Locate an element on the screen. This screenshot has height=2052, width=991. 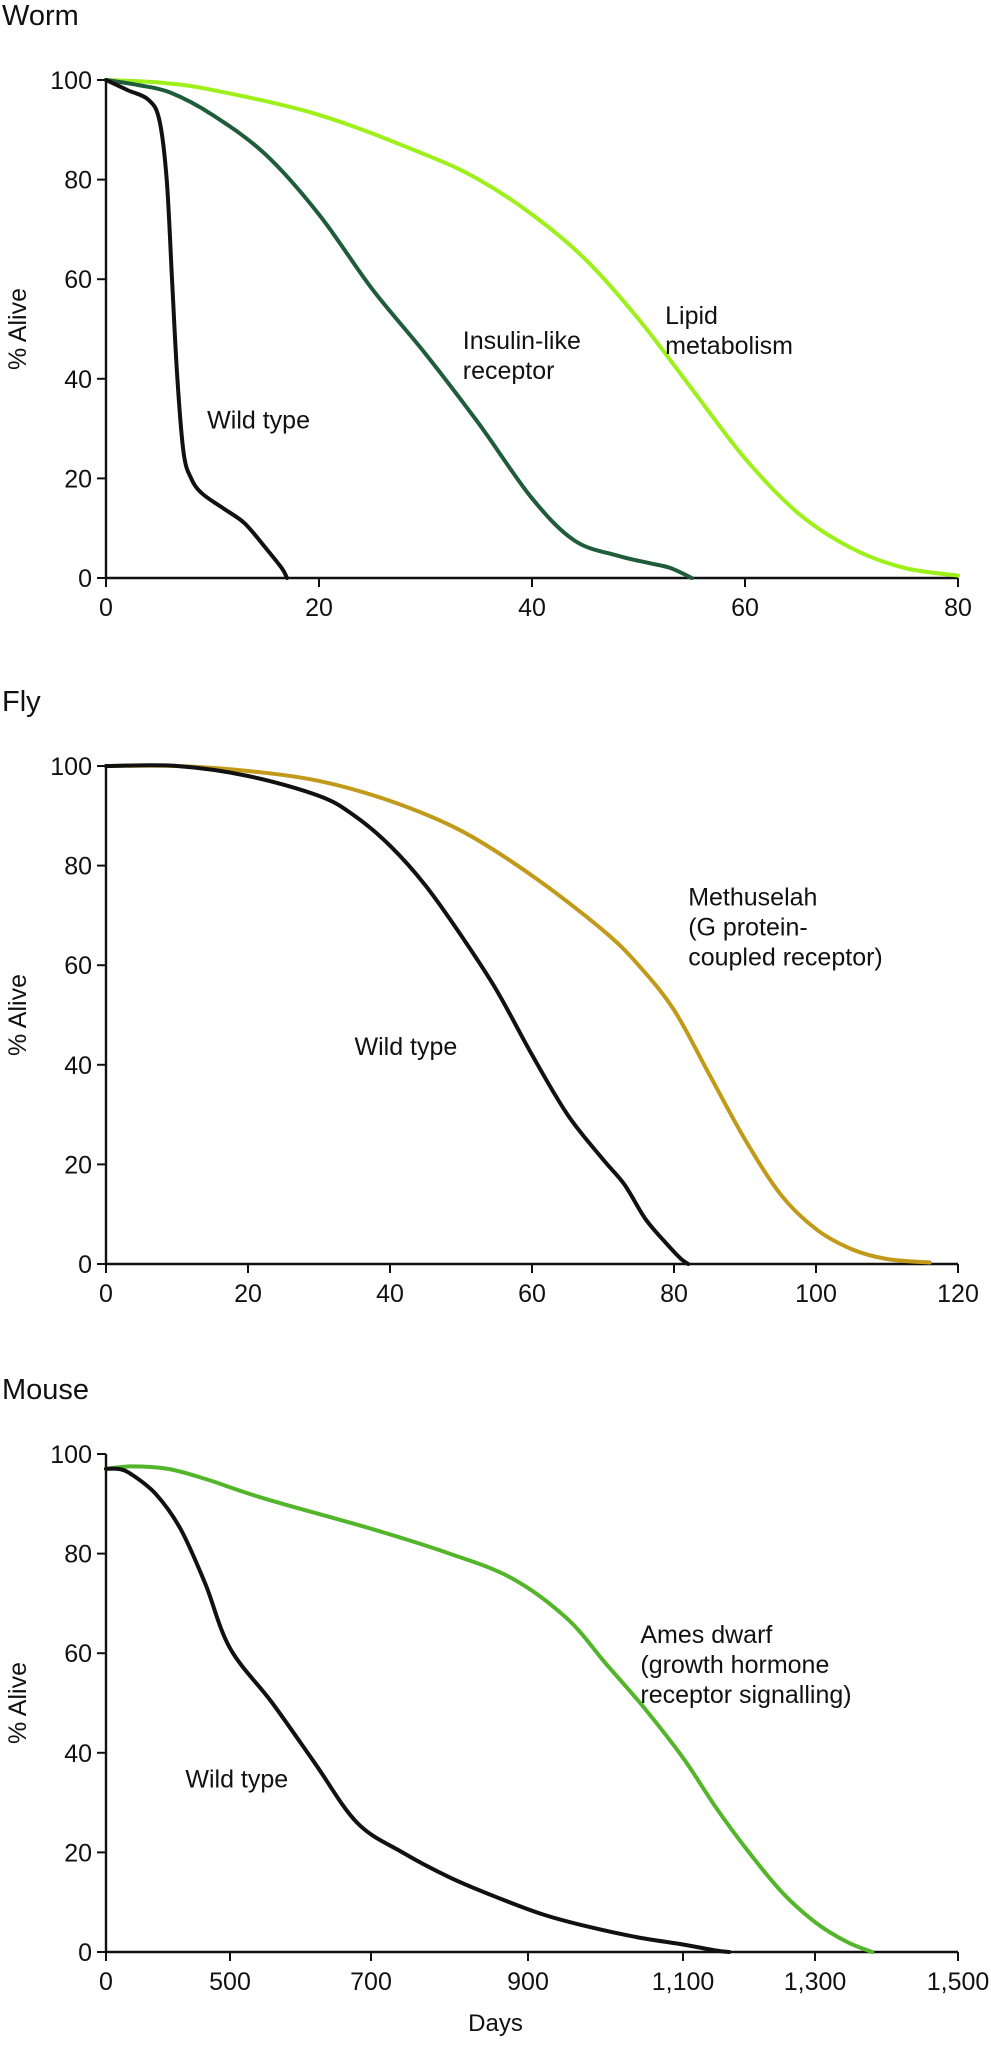
x-tick-label: 1,100 is located at coordinates (683, 1982).